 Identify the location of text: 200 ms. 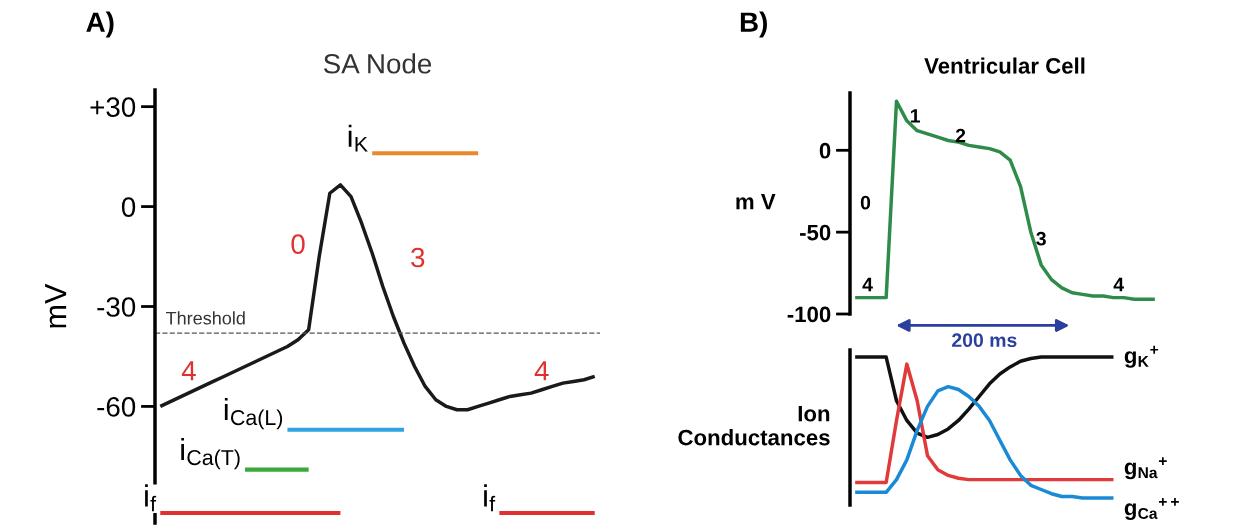
(984, 340).